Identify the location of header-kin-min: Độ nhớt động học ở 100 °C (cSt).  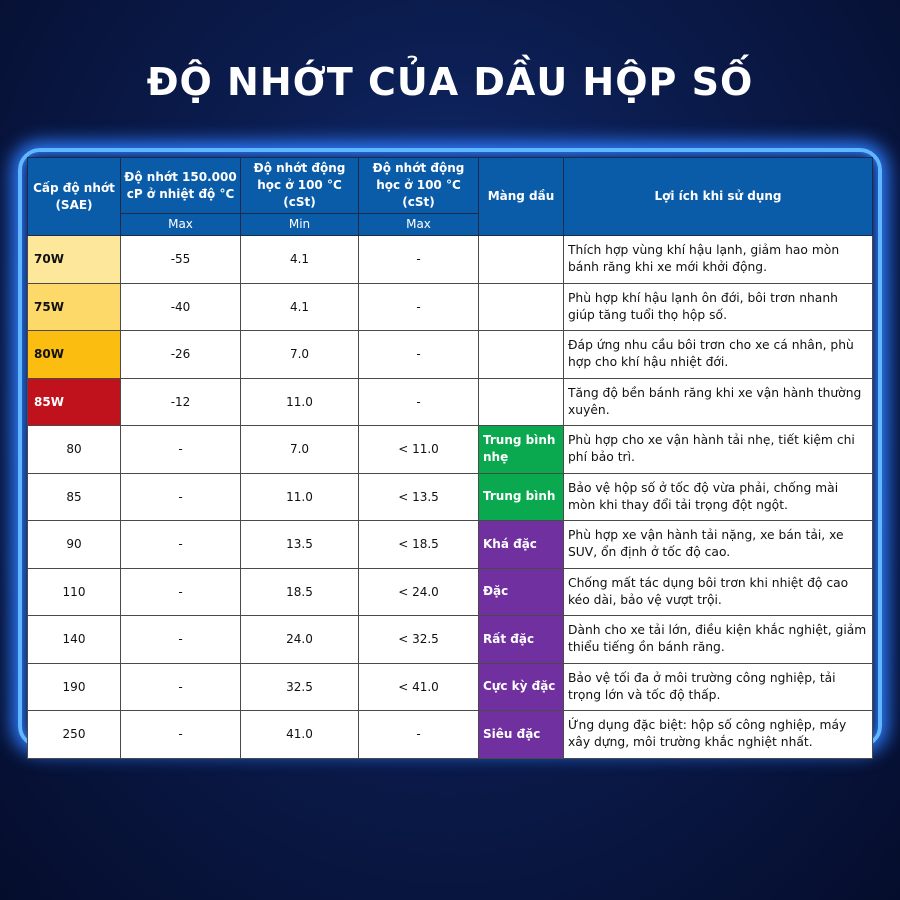
(299, 185).